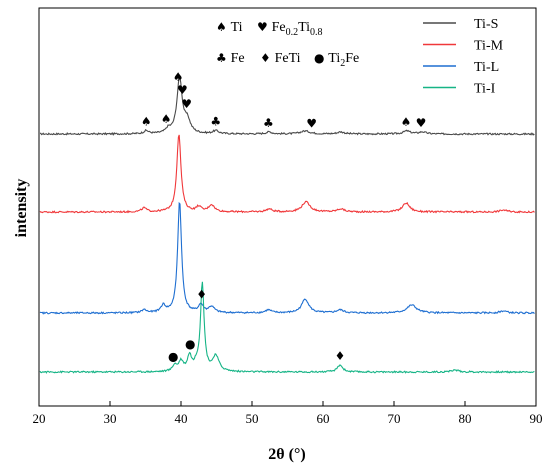 Image resolution: width=550 pixels, height=466 pixels. Describe the element at coordinates (181, 418) in the screenshot. I see `x-tick-label: 40` at that location.